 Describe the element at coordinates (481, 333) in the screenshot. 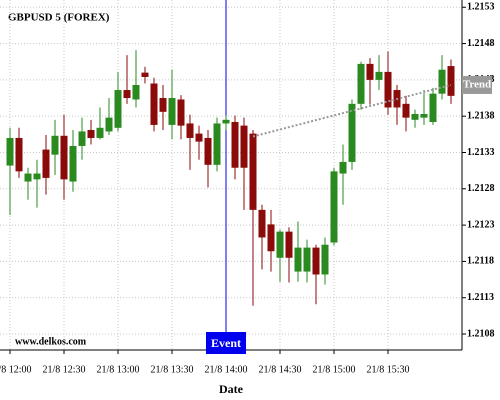

I see `y-tick-label: 1.2108` at that location.